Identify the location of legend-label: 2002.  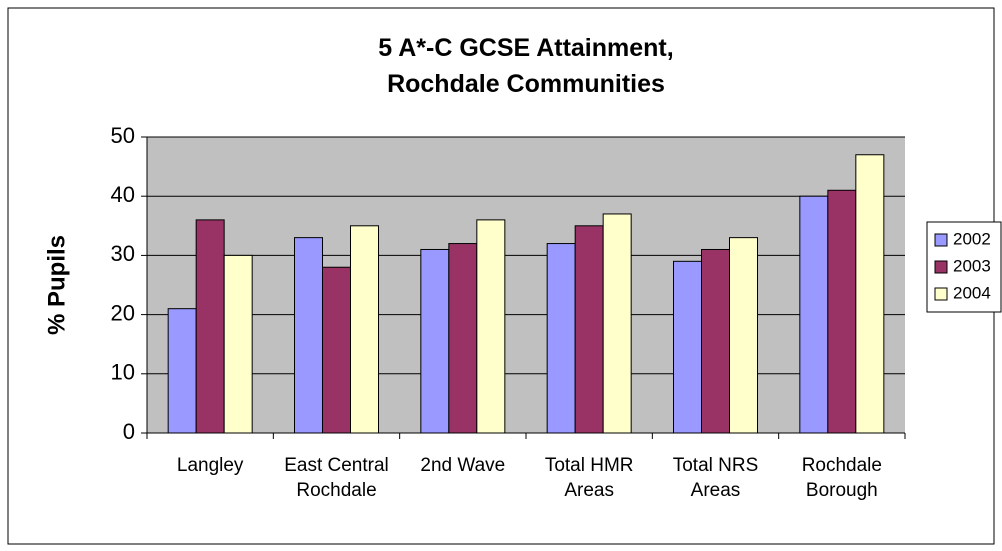
(972, 238).